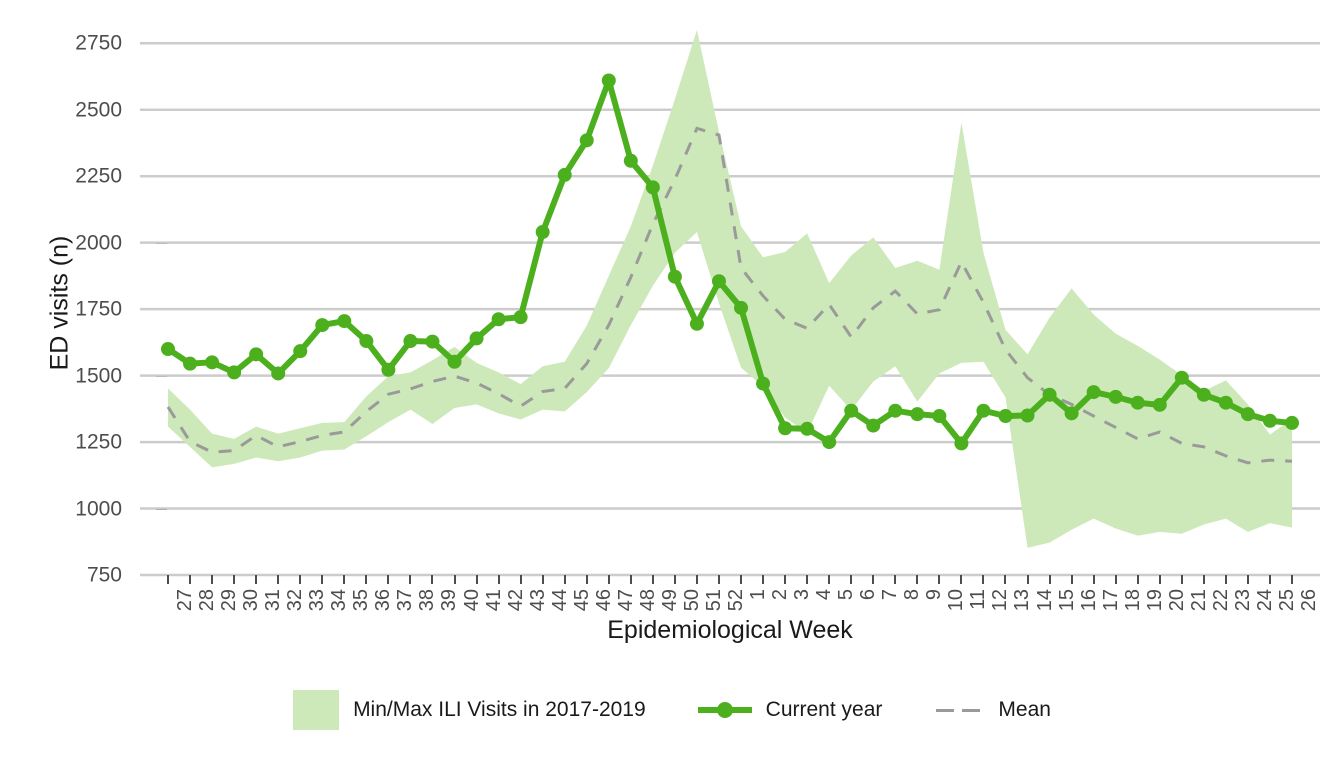 Image resolution: width=1344 pixels, height=768 pixels. What do you see at coordinates (471, 600) in the screenshot?
I see `x-tick-label: 40` at bounding box center [471, 600].